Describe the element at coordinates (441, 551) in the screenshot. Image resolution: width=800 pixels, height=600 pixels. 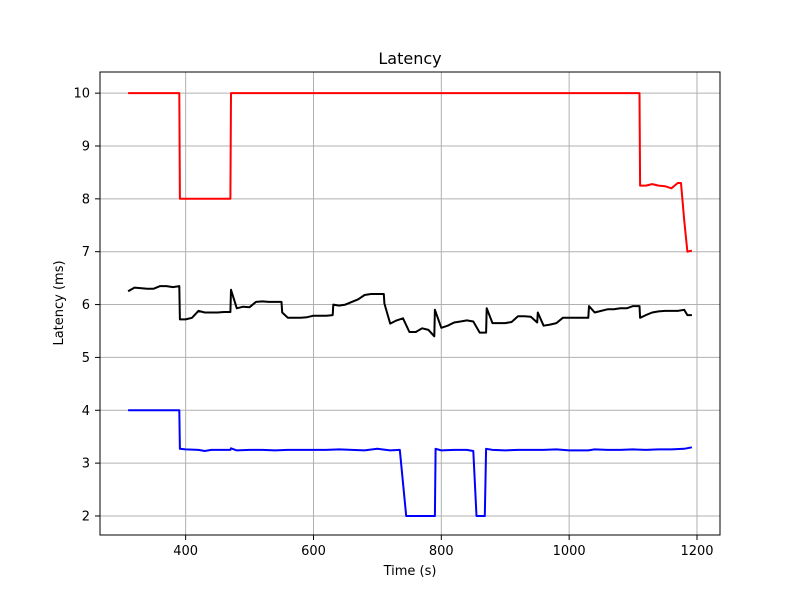
I see `x-tick-label: 800` at that location.